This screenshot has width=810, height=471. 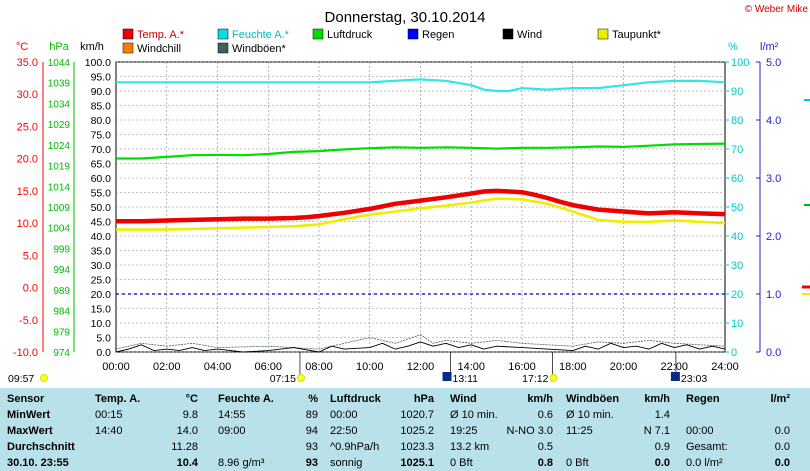 I want to click on table-cell: sonnig, so click(x=346, y=463).